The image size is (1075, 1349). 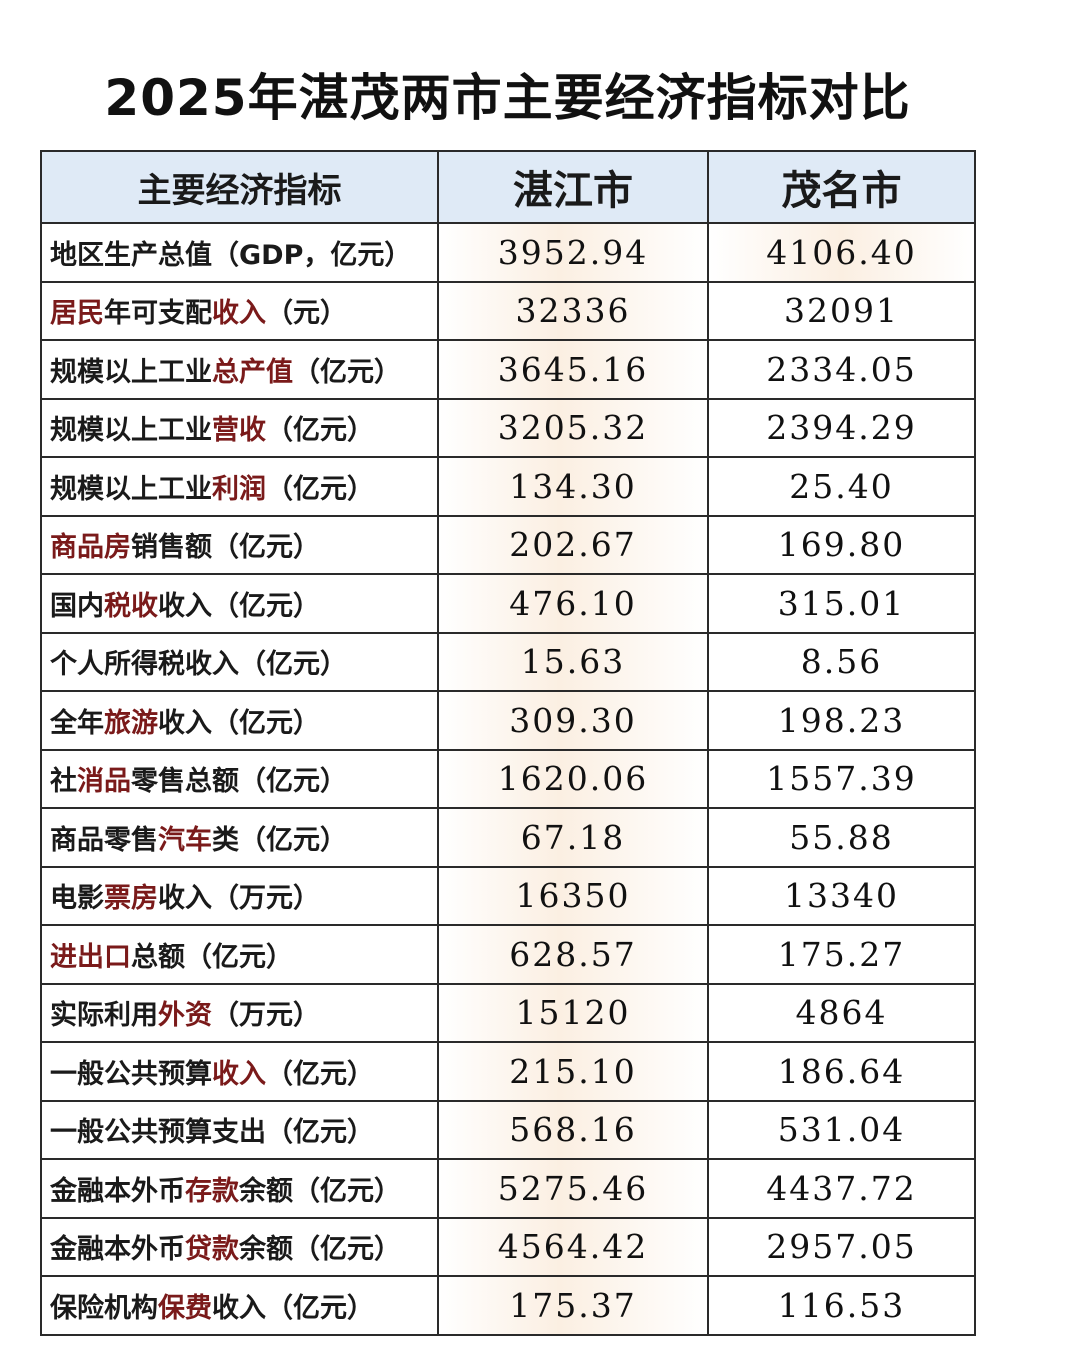 I want to click on label-text: 实际利用, so click(x=104, y=1016).